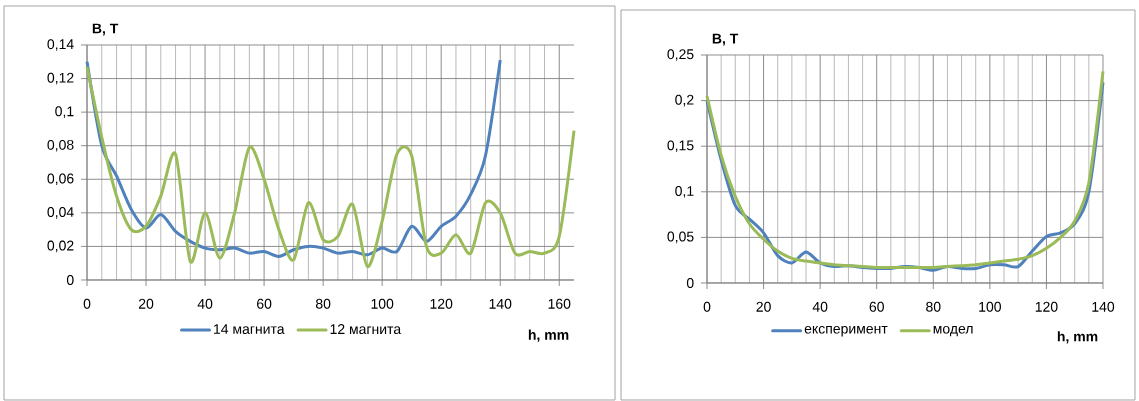  What do you see at coordinates (680, 55) in the screenshot?
I see `y-tick-label: 0,25` at bounding box center [680, 55].